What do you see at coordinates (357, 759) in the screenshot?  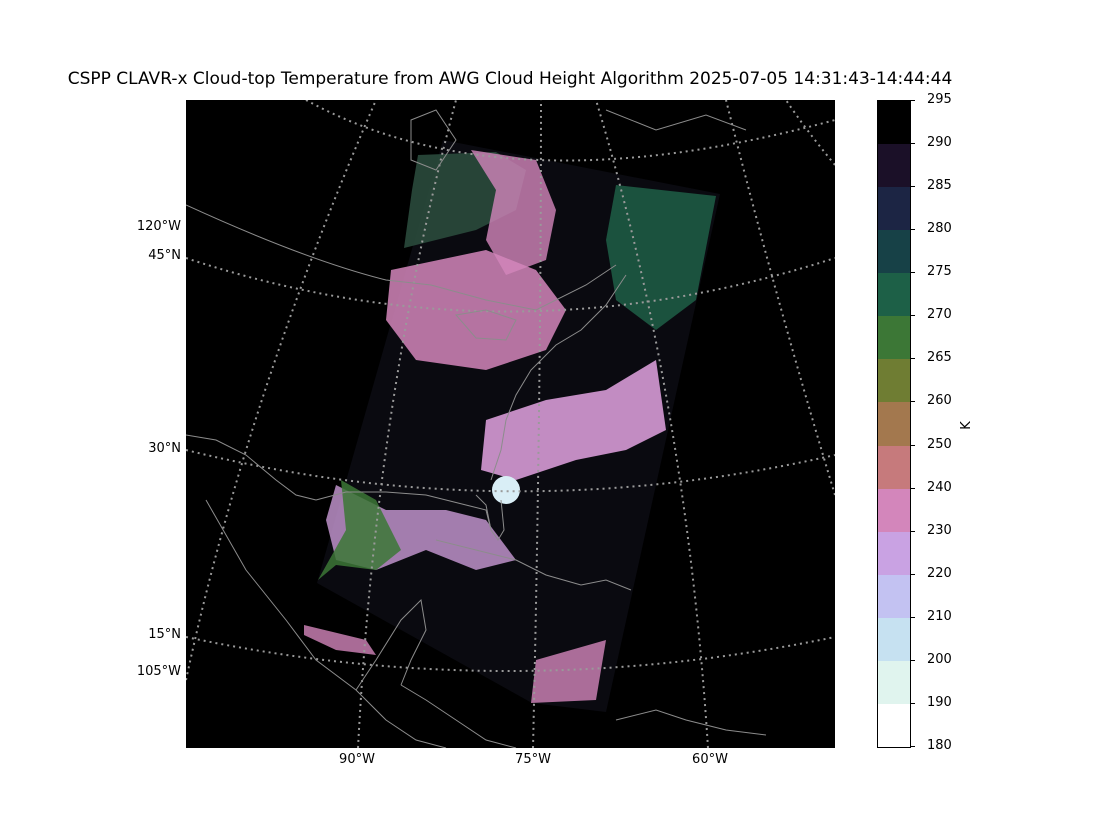 I see `lon-label-90w: 90°W` at bounding box center [357, 759].